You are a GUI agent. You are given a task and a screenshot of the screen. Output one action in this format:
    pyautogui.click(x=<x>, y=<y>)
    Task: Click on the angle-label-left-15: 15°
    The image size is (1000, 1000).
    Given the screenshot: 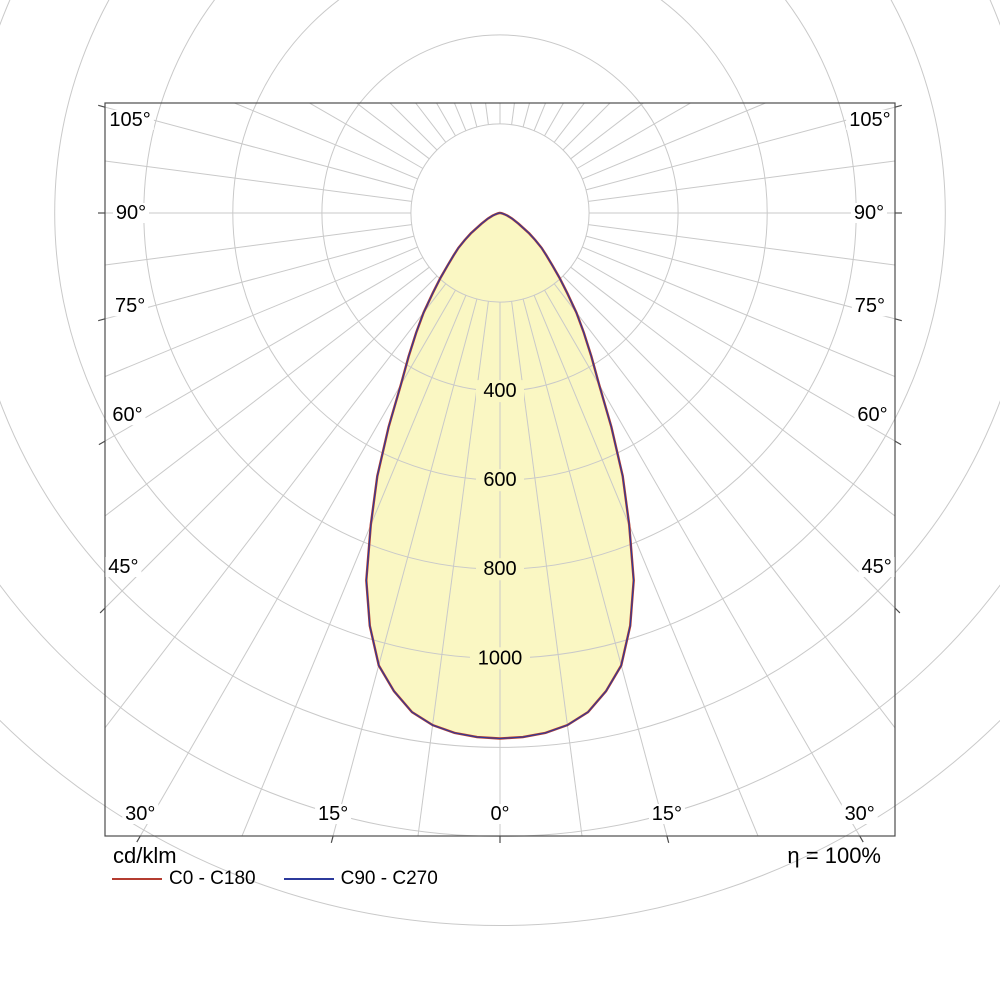 What is the action you would take?
    pyautogui.click(x=333, y=814)
    